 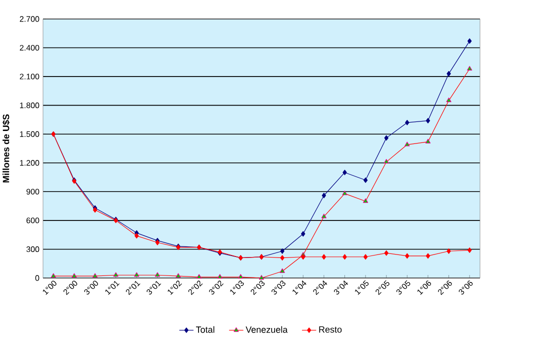 I want to click on legend-label: Resto, so click(x=330, y=329).